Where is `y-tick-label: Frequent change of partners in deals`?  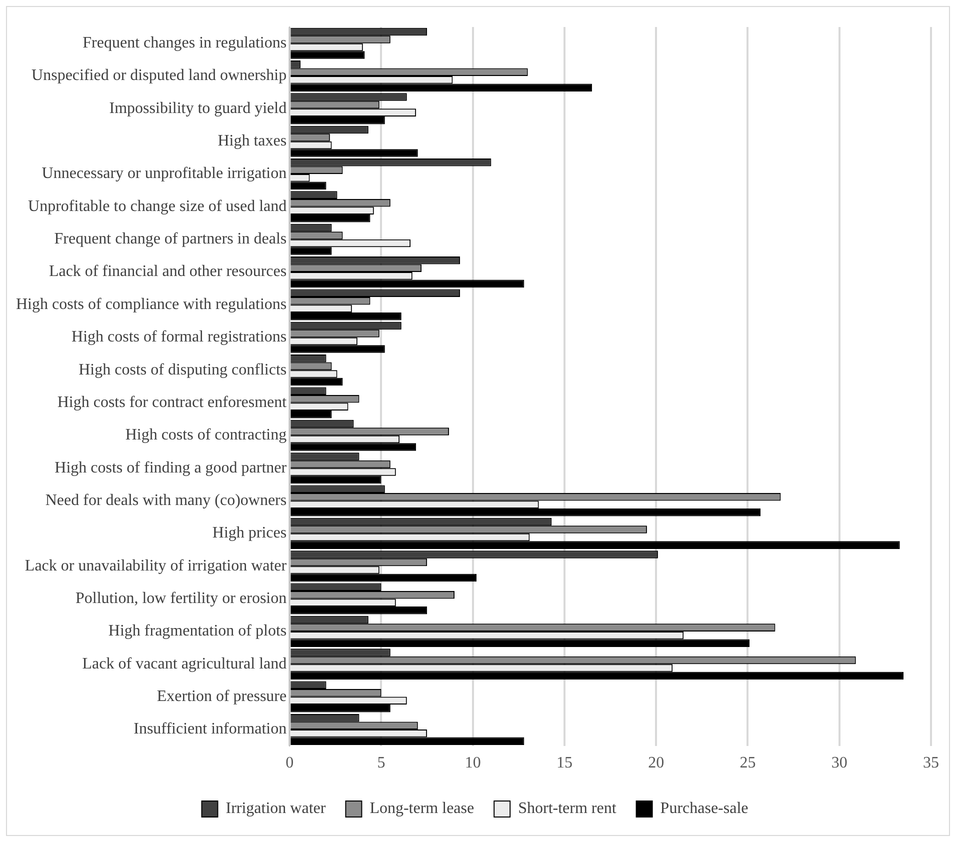
y-tick-label: Frequent change of partners in deals is located at coordinates (170, 239).